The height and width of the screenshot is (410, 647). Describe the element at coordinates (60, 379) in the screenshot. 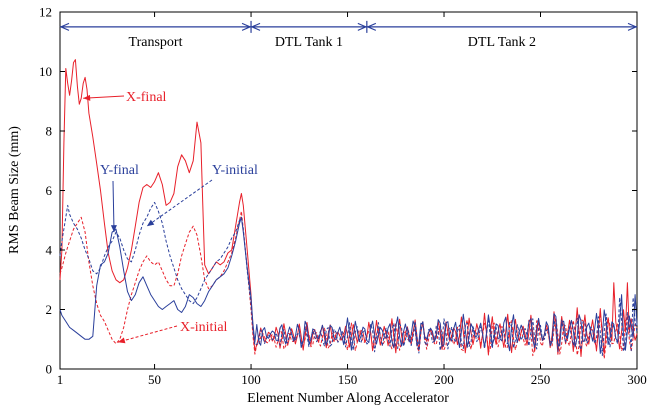

I see `x-tick-label: 1` at that location.